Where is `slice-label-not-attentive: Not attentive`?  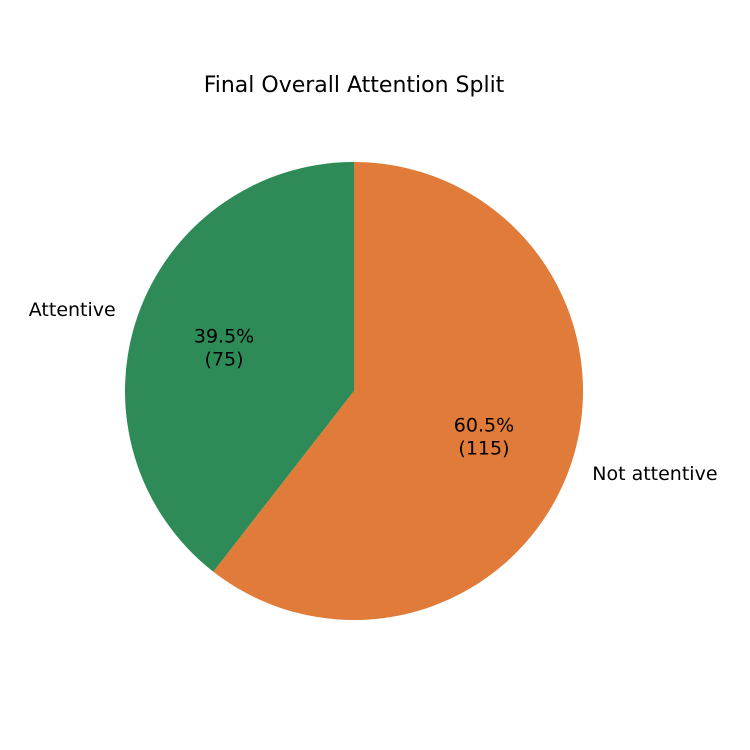
slice-label-not-attentive: Not attentive is located at coordinates (654, 474).